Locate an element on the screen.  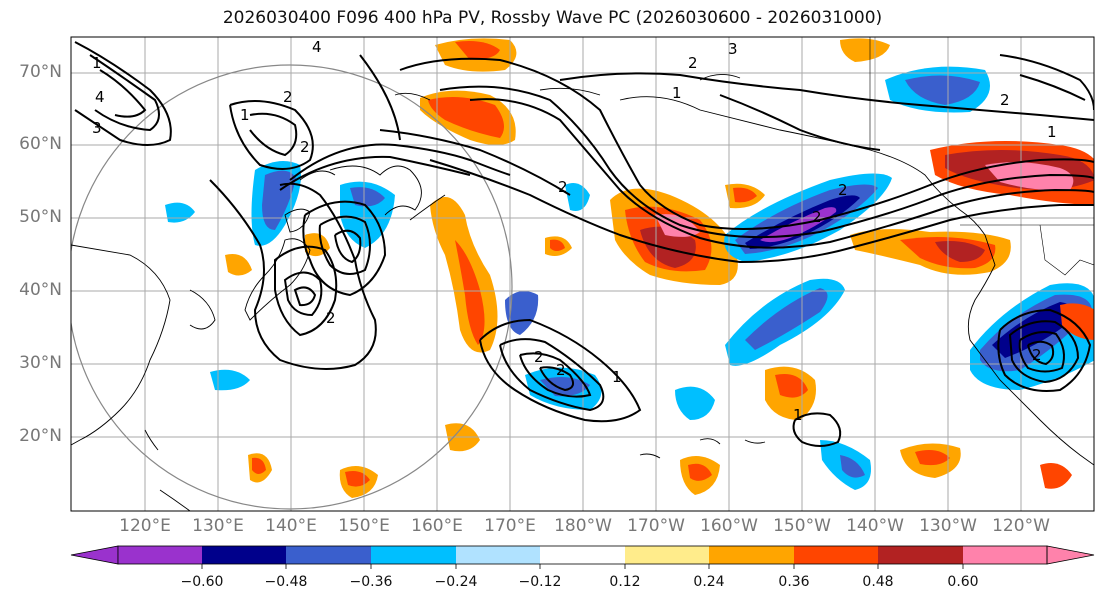
colorbar-label: 0.60 is located at coordinates (963, 582).